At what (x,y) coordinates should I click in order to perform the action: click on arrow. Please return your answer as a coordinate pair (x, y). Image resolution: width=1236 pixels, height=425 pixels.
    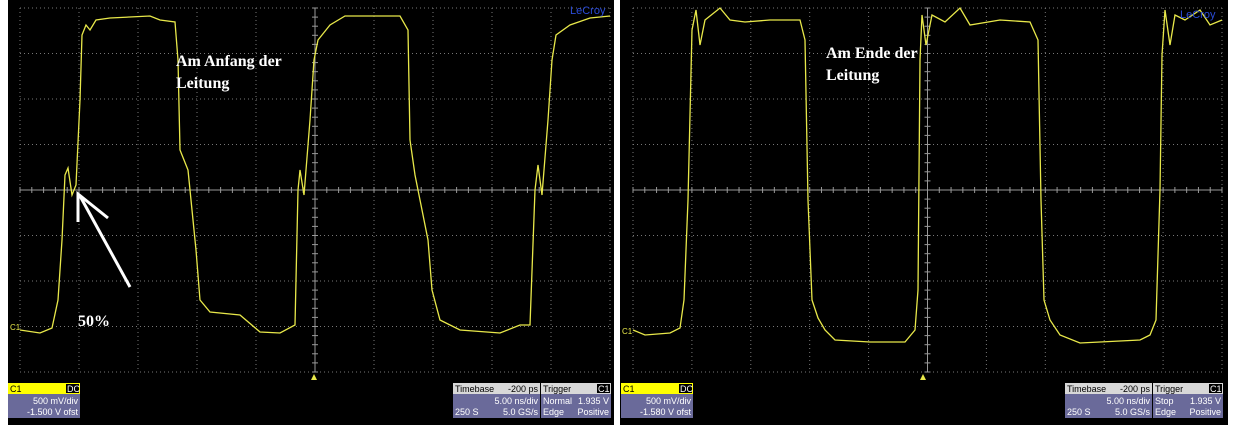
    Looking at the image, I should click on (104, 239).